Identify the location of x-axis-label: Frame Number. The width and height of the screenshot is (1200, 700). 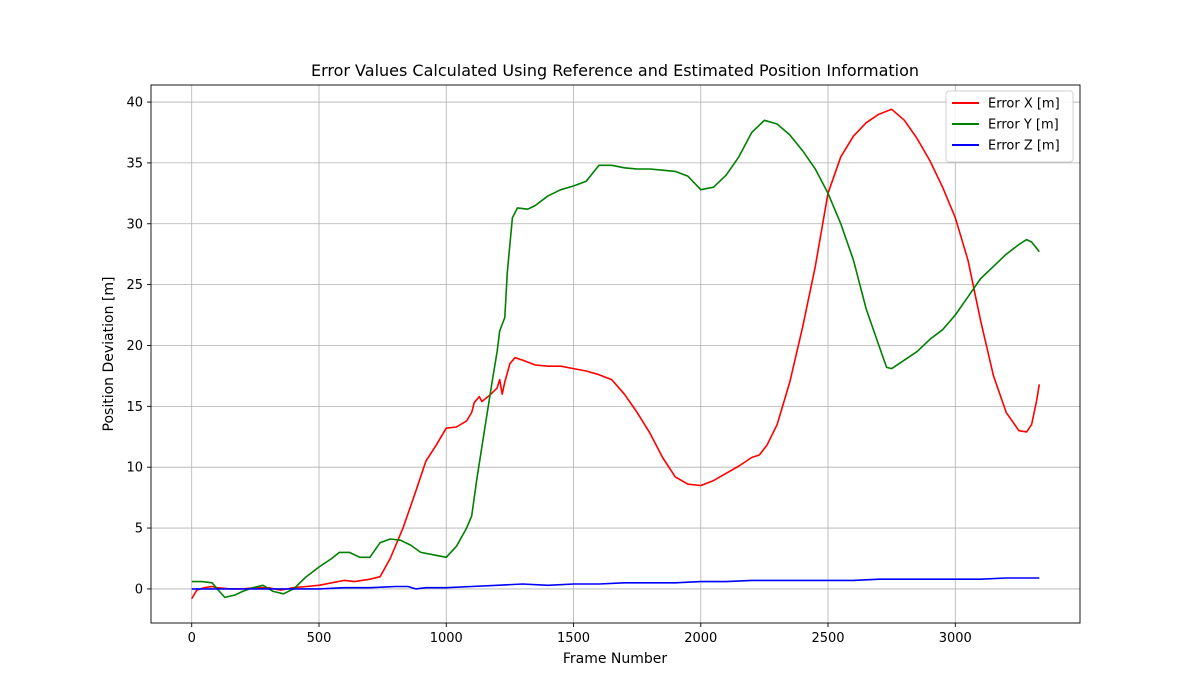
(615, 659).